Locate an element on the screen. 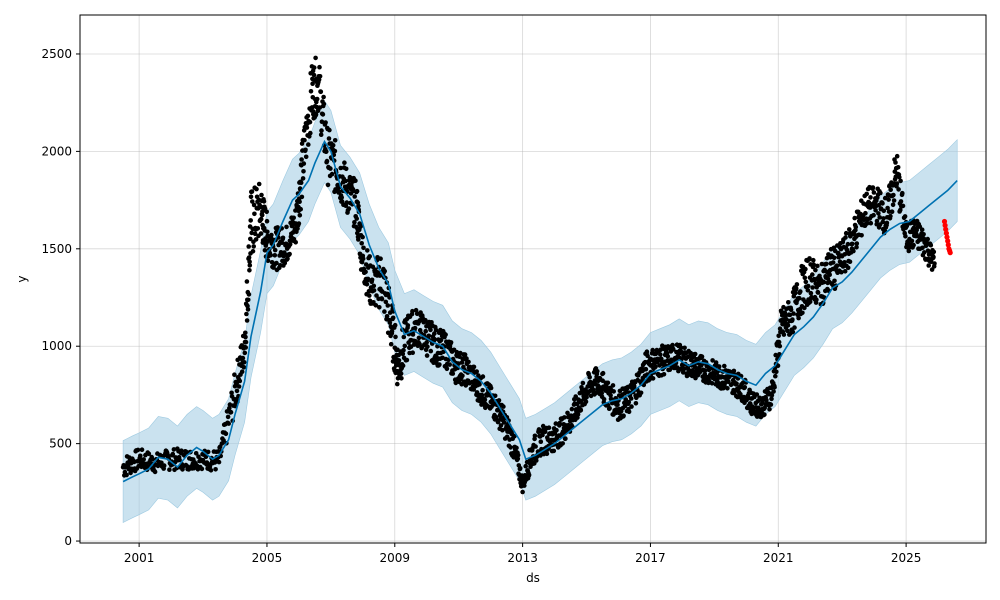 The image size is (1000, 600). y-tick-label: 500 is located at coordinates (60, 444).